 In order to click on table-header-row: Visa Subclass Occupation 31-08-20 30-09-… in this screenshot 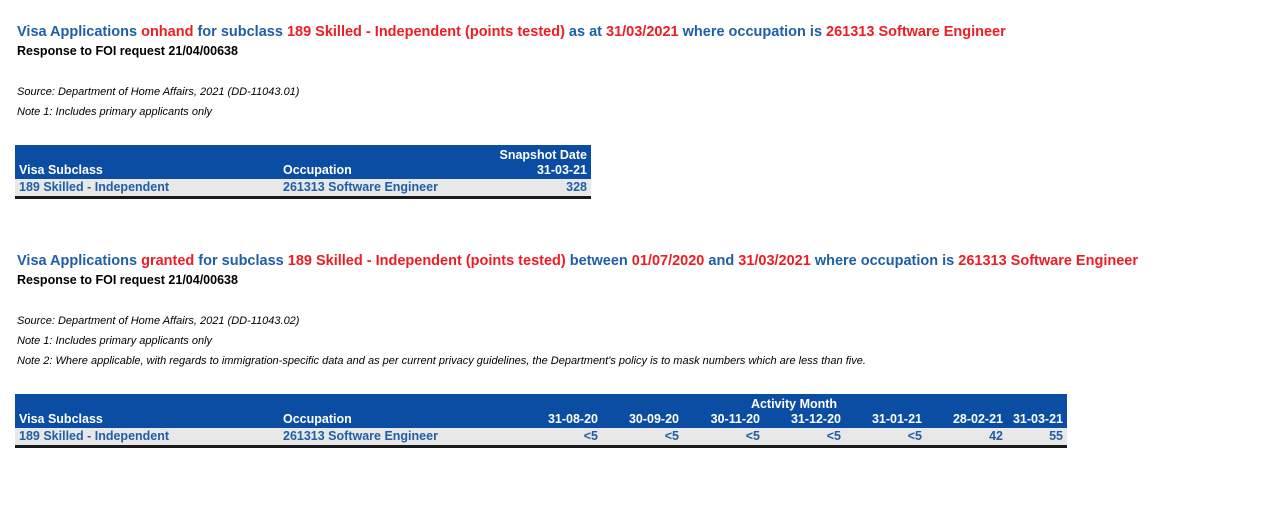, I will do `click(541, 420)`.